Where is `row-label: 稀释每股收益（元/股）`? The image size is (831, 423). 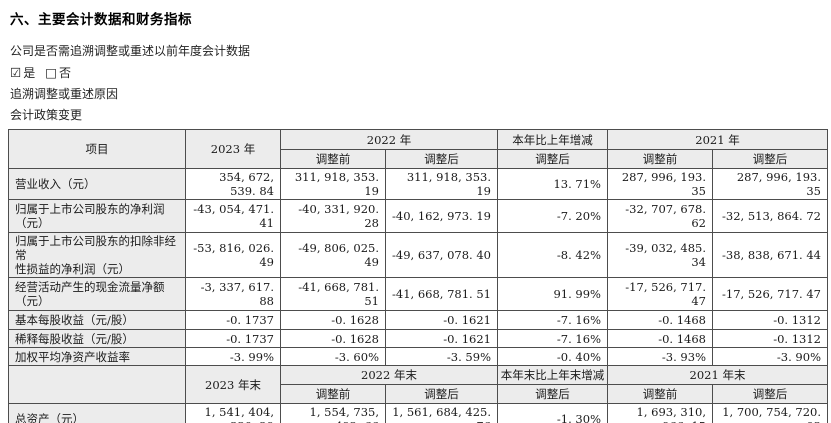 row-label: 稀释每股收益（元/股） is located at coordinates (97, 338).